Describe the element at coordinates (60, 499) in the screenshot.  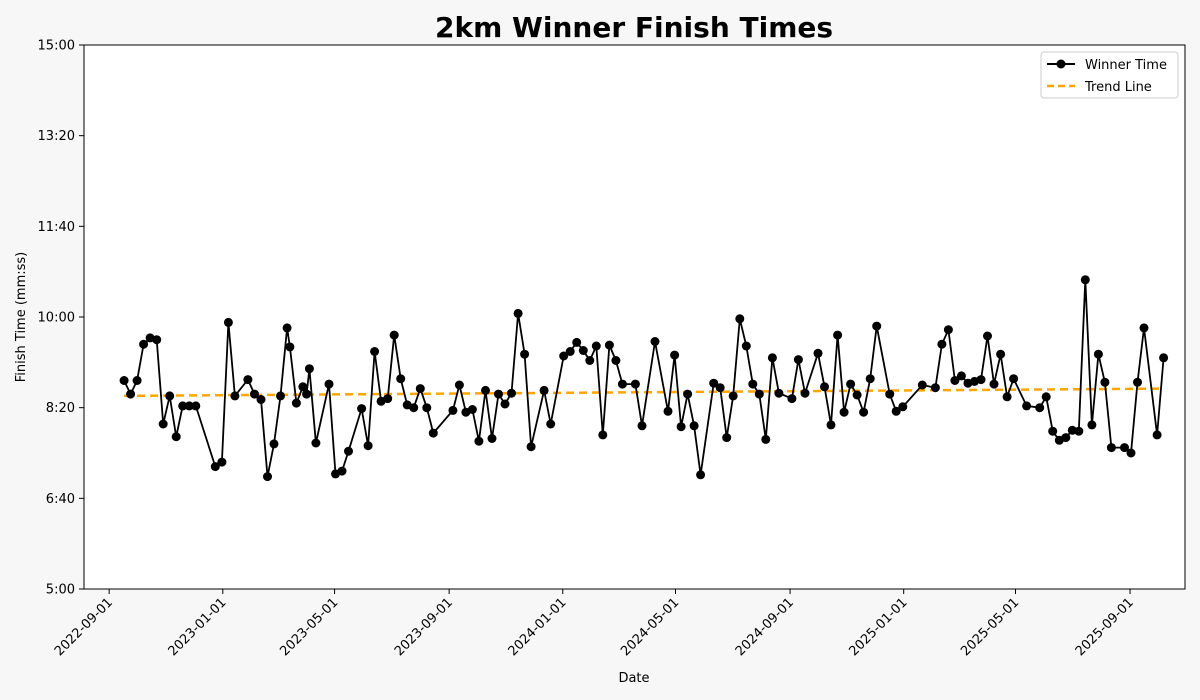
I see `y-tick-label: 6:40` at that location.